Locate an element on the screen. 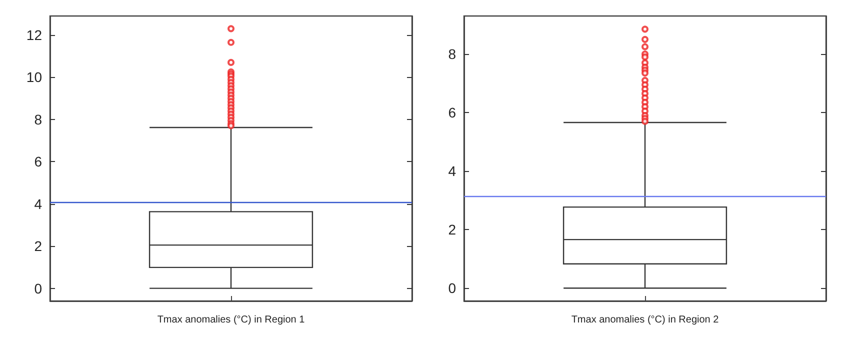 This screenshot has width=850, height=339. y-tick-label: 12 is located at coordinates (34, 35).